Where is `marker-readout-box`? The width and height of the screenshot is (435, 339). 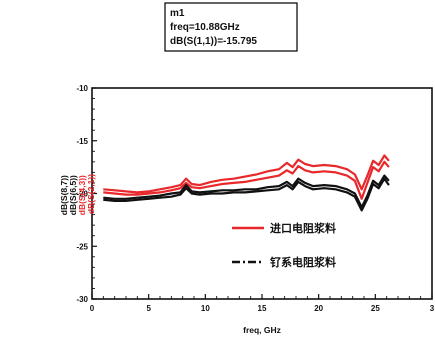
marker-readout-box is located at coordinates (231, 27).